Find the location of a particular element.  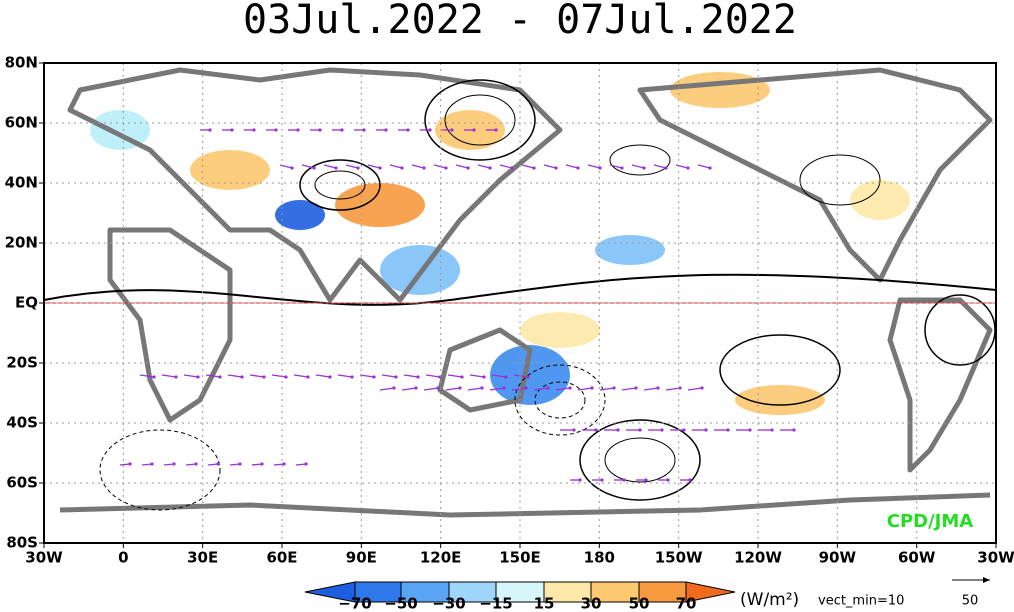

colorbar-label: −70 is located at coordinates (354, 603).